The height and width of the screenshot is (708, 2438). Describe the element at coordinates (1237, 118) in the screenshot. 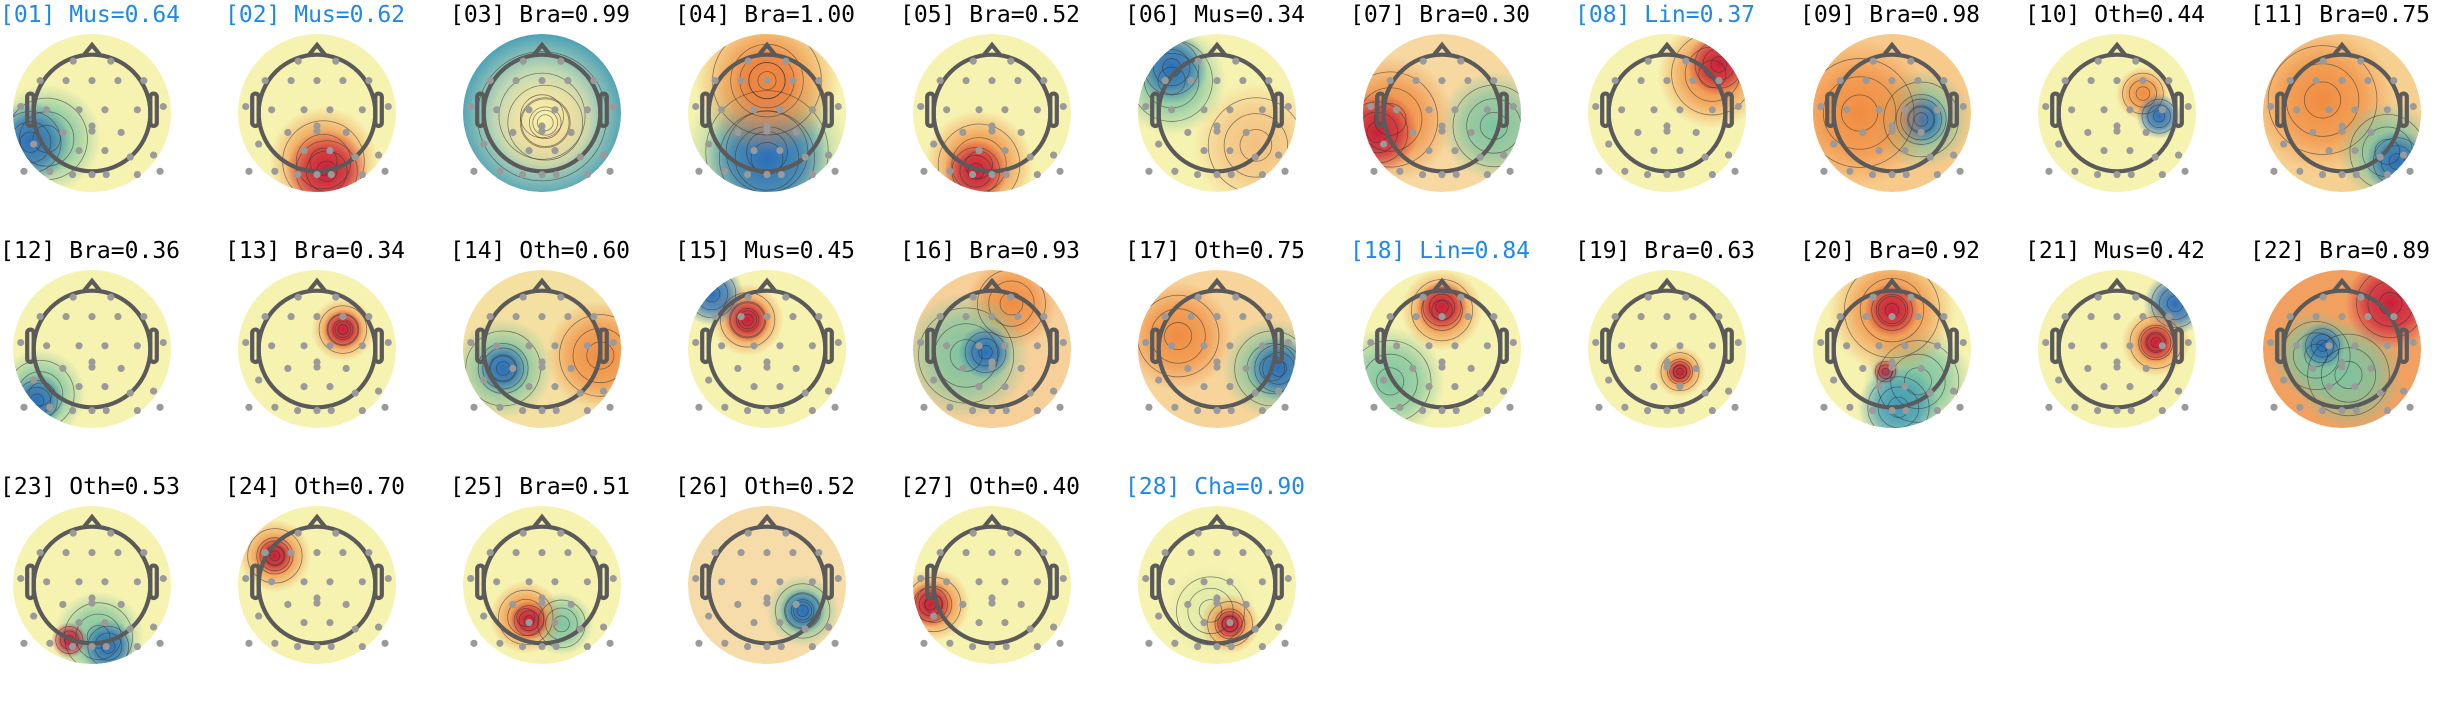

I see `component-06: [06] Mus=0.34` at that location.